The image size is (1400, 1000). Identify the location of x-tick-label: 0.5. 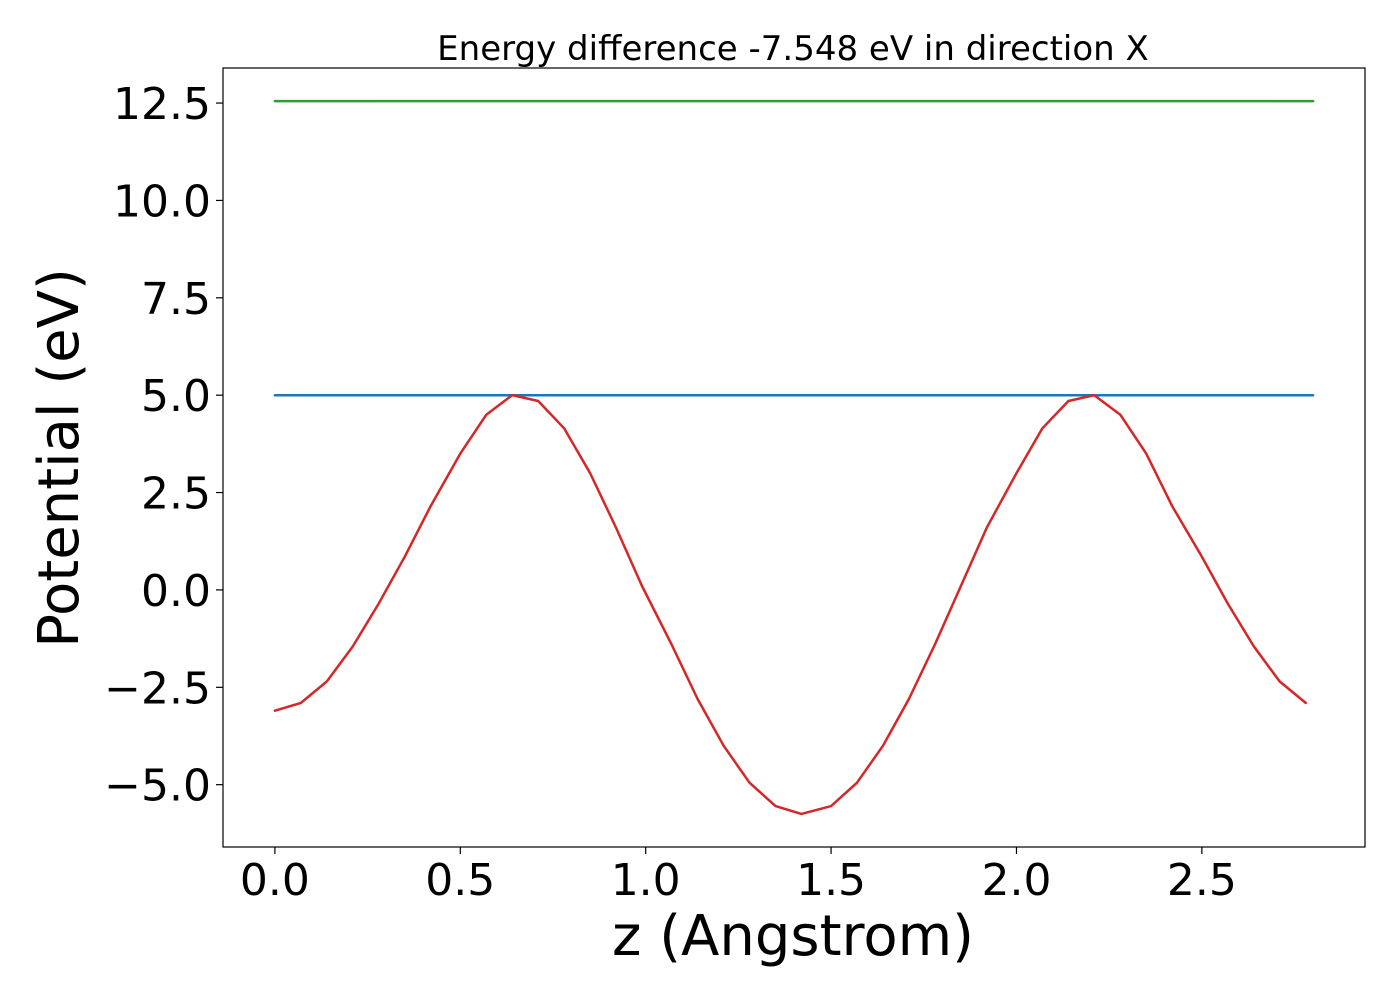
(460, 880).